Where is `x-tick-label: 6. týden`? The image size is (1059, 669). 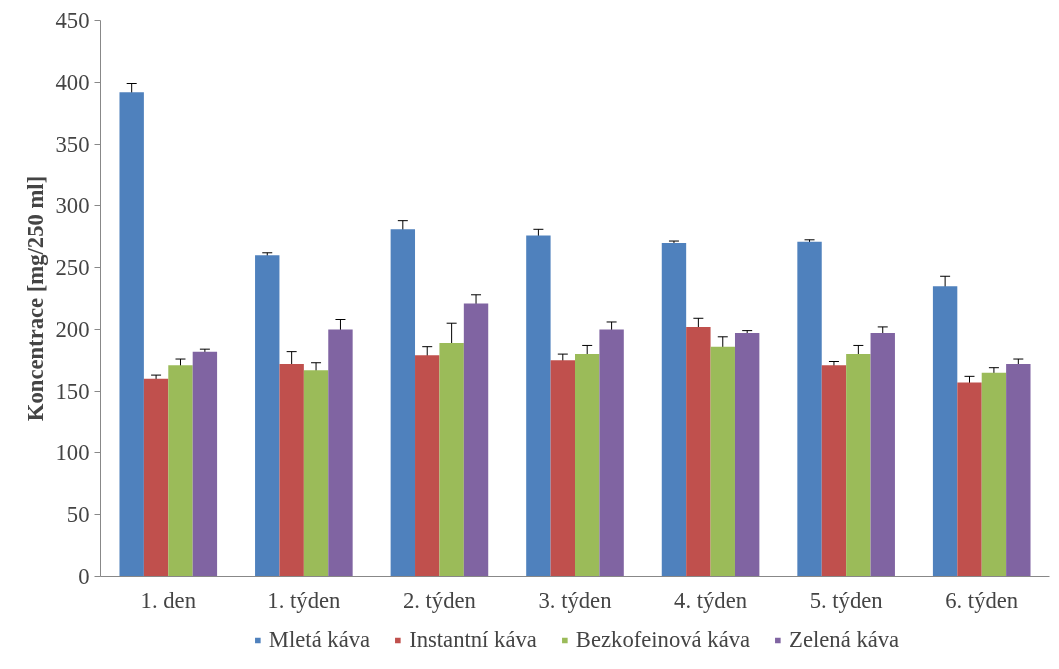 x-tick-label: 6. týden is located at coordinates (982, 600).